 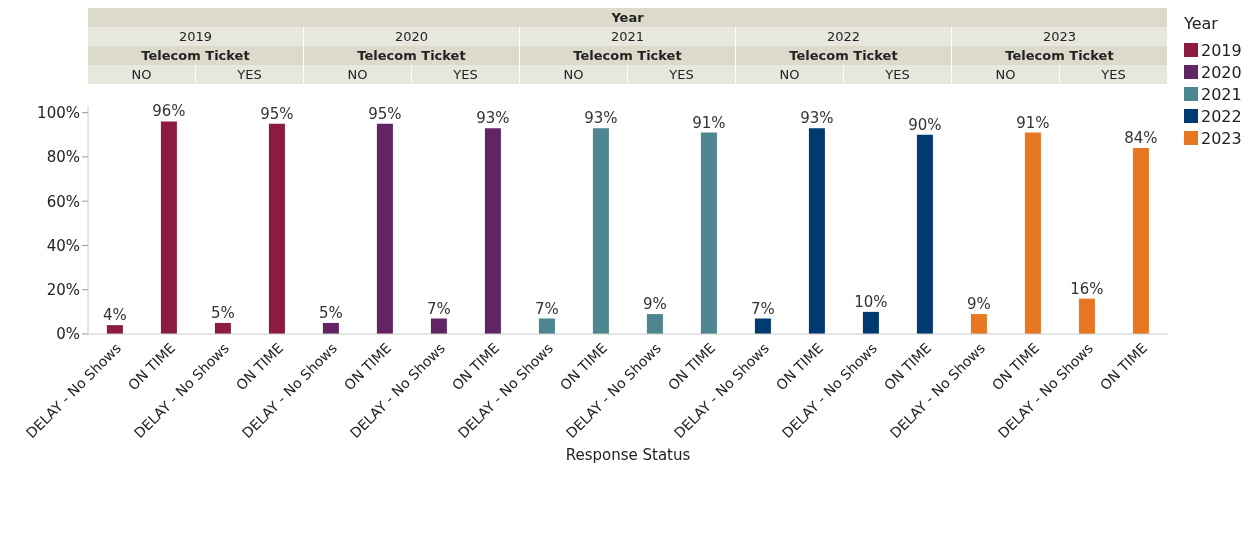 What do you see at coordinates (1060, 36) in the screenshot?
I see `text: 2023` at bounding box center [1060, 36].